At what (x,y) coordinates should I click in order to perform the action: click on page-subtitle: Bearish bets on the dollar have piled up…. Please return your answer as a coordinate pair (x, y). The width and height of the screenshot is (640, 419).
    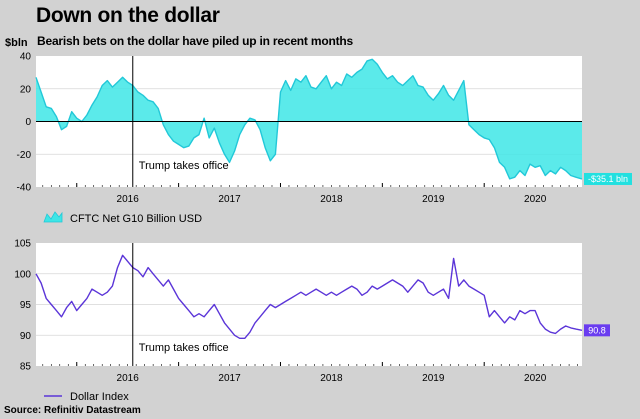
    Looking at the image, I should click on (195, 41).